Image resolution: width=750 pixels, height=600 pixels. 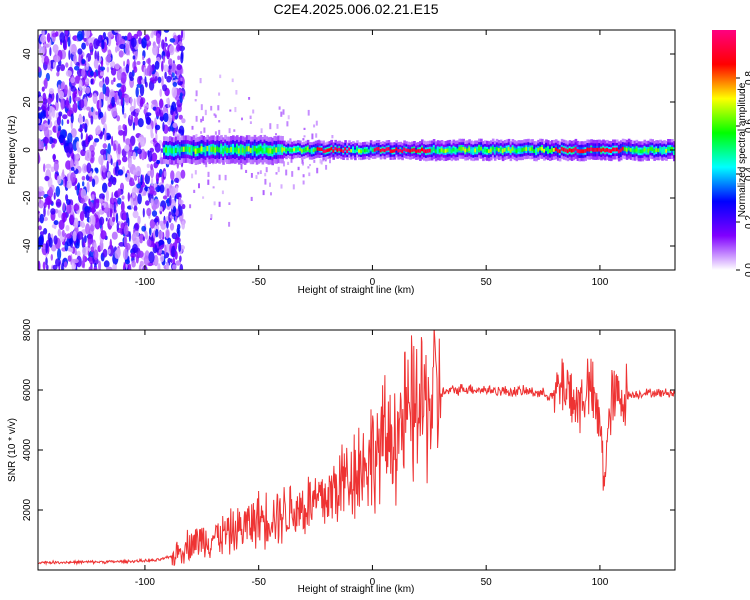 What do you see at coordinates (12, 150) in the screenshot?
I see `spectrogram-y-axis-label: Frequency (Hz)` at bounding box center [12, 150].